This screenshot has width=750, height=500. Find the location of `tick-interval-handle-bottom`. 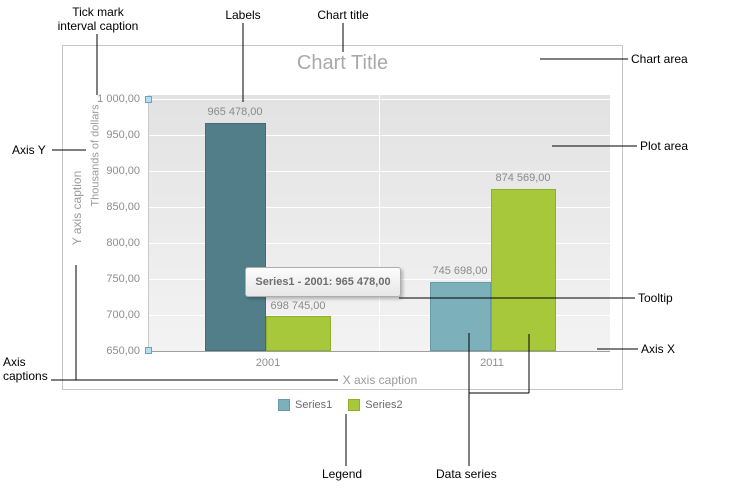

tick-interval-handle-bottom is located at coordinates (148, 350).